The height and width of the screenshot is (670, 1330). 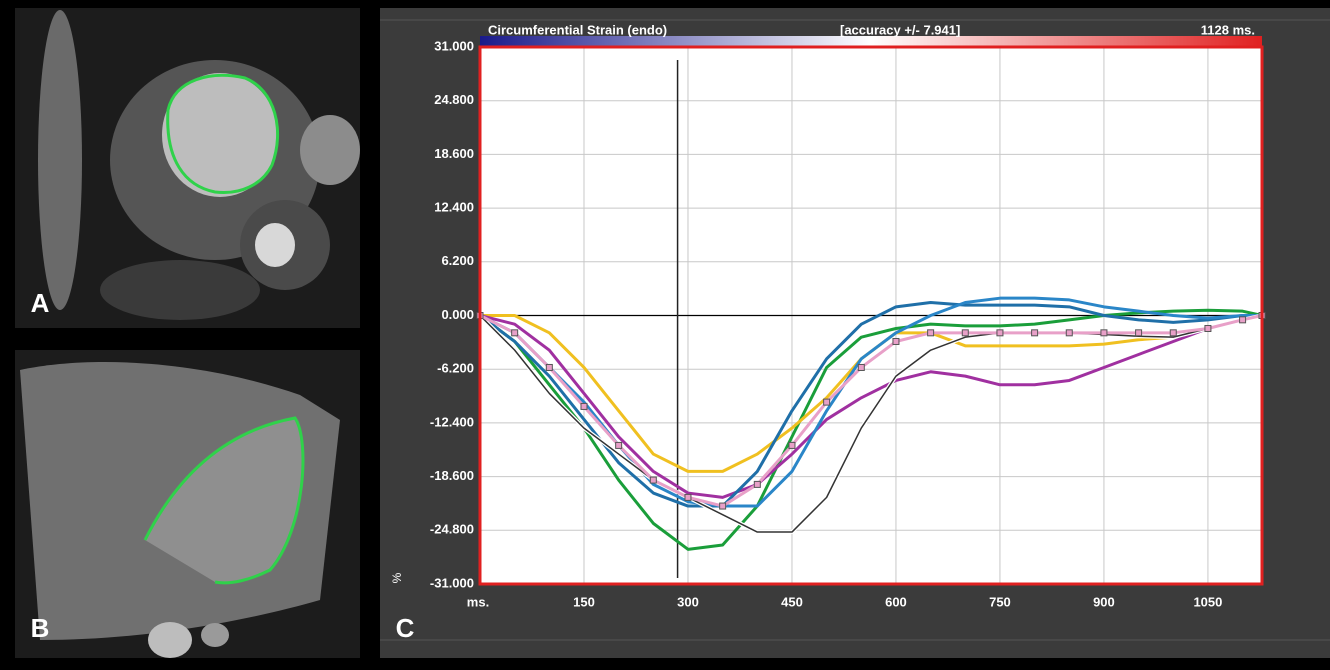 I want to click on y-tick-label: -31.000, so click(x=452, y=582).